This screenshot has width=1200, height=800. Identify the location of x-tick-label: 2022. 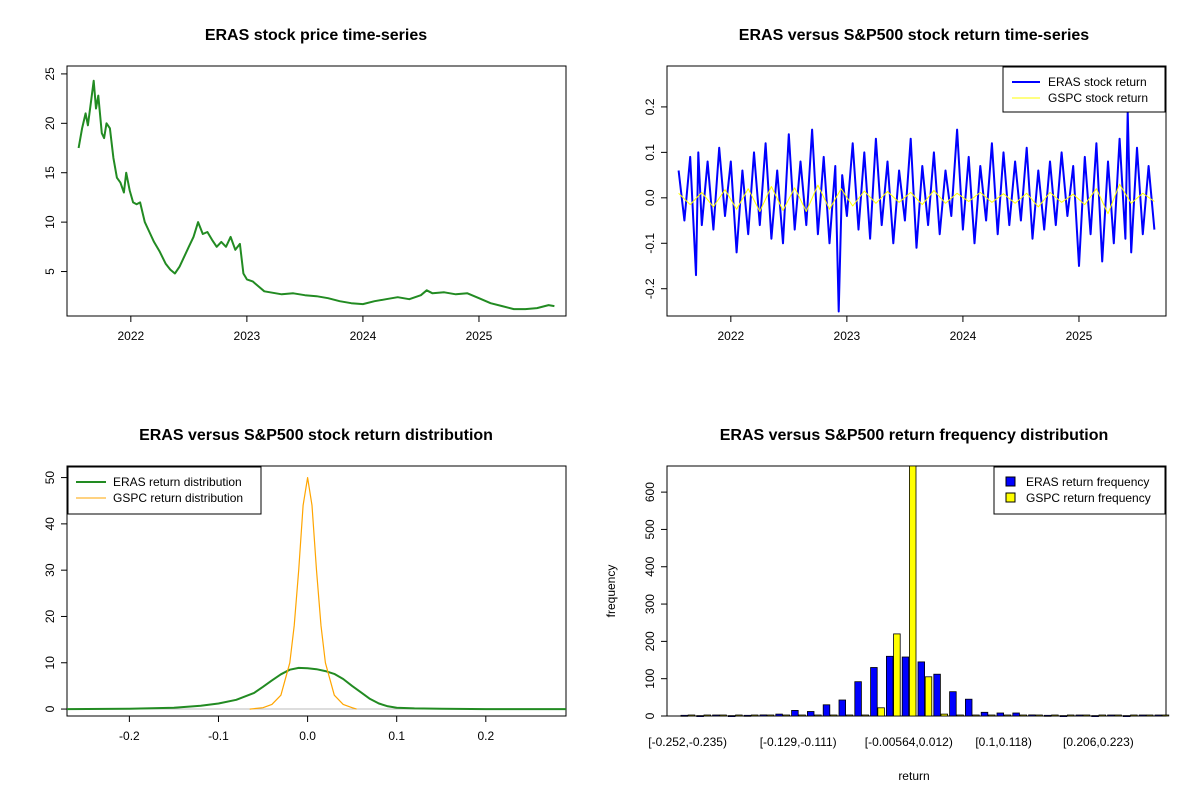
(130, 336).